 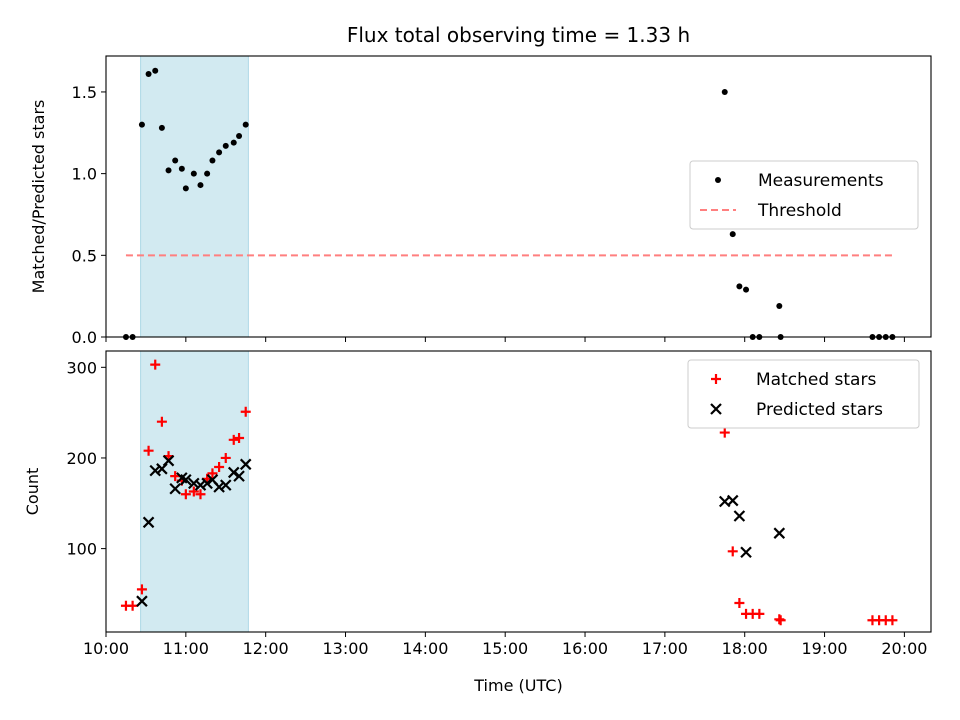 What do you see at coordinates (345, 648) in the screenshot?
I see `x-tick-label: 13:00` at bounding box center [345, 648].